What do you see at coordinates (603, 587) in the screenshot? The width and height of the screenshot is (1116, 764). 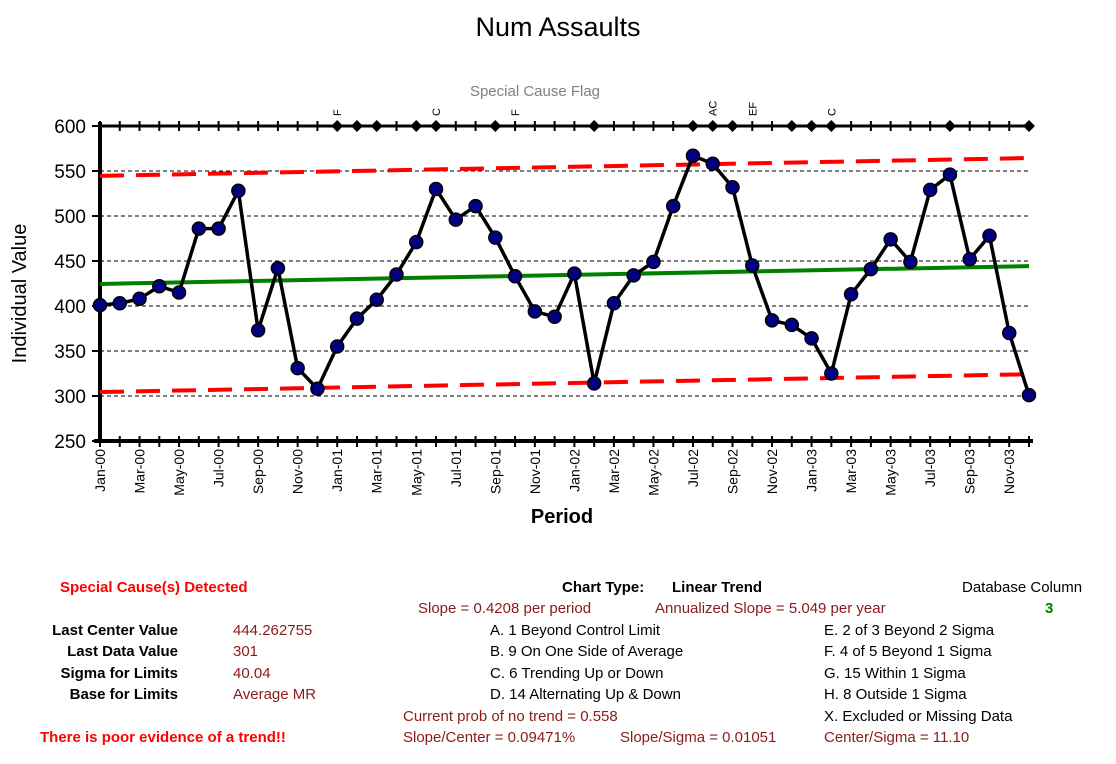 I see `chart-type-label: Chart Type:` at bounding box center [603, 587].